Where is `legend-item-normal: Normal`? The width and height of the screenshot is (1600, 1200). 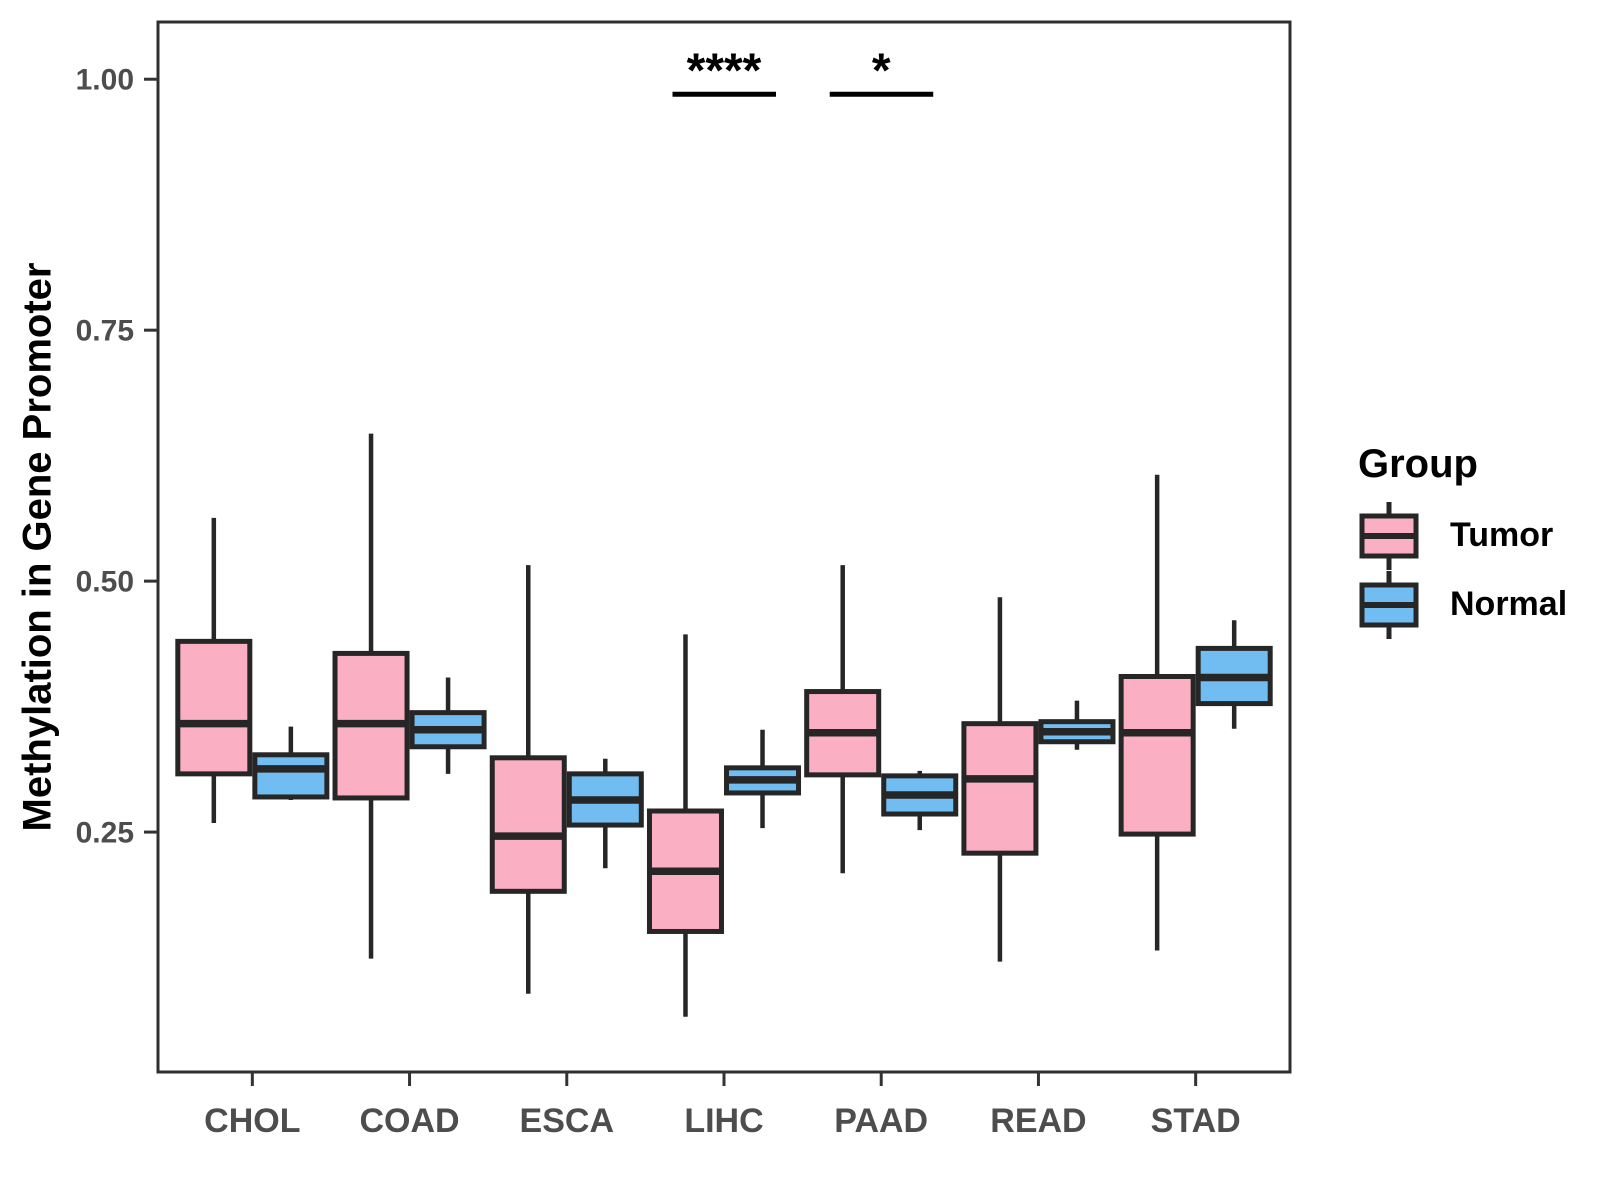
legend-item-normal: Normal is located at coordinates (1448, 604).